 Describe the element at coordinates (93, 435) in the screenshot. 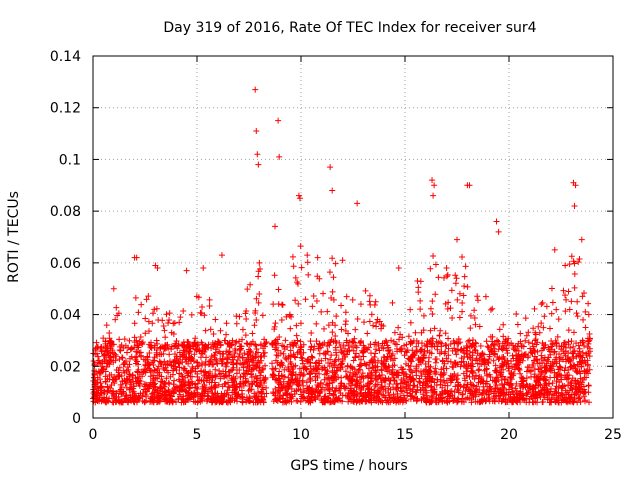

I see `x-tick-label: 0` at that location.